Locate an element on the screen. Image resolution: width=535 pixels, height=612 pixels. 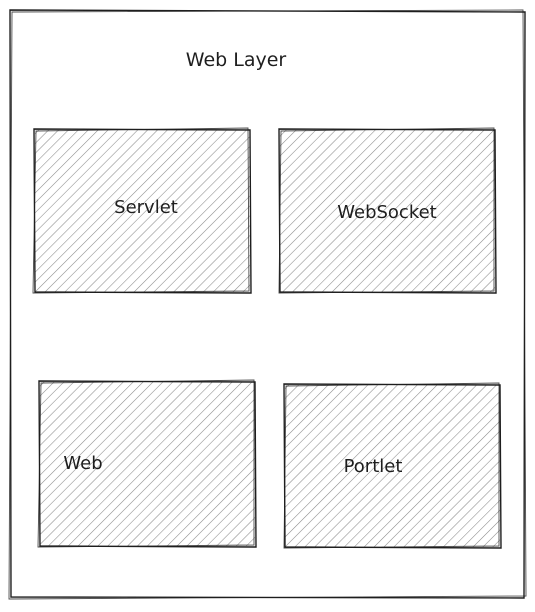
block-label-portlet: Portlet is located at coordinates (373, 466).